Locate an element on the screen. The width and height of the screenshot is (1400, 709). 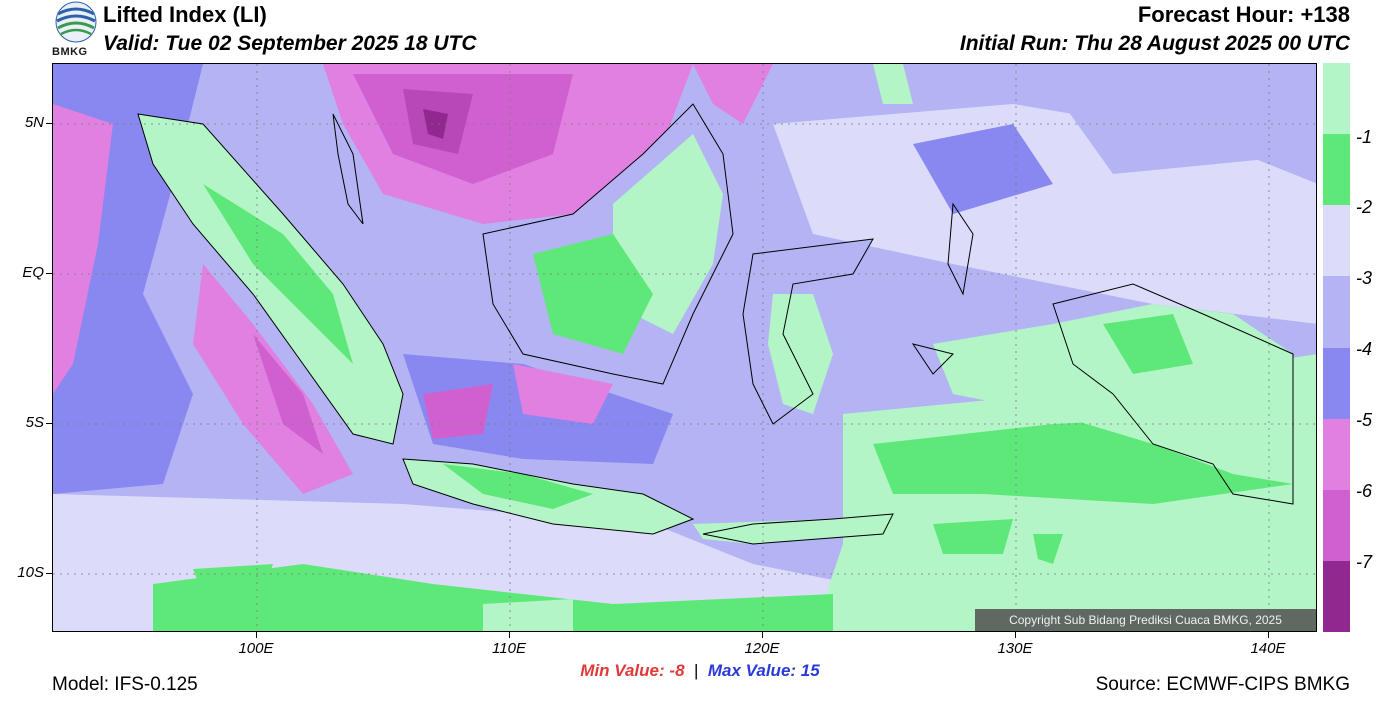
valid-time: Valid: Tue 02 September 2025 18 UTC is located at coordinates (290, 43).